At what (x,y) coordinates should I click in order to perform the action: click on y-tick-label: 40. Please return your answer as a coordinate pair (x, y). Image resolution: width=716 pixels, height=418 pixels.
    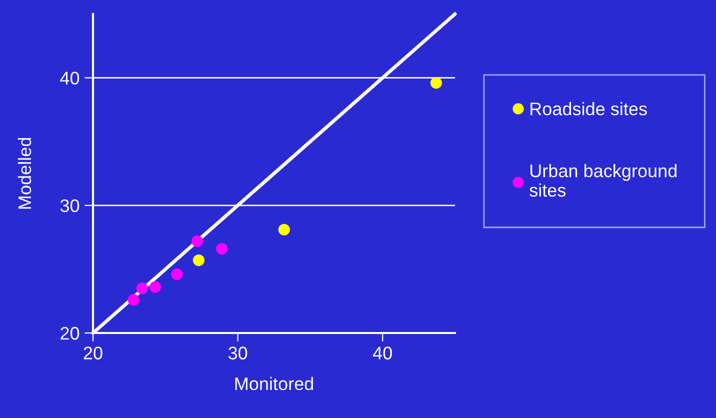
    Looking at the image, I should click on (70, 78).